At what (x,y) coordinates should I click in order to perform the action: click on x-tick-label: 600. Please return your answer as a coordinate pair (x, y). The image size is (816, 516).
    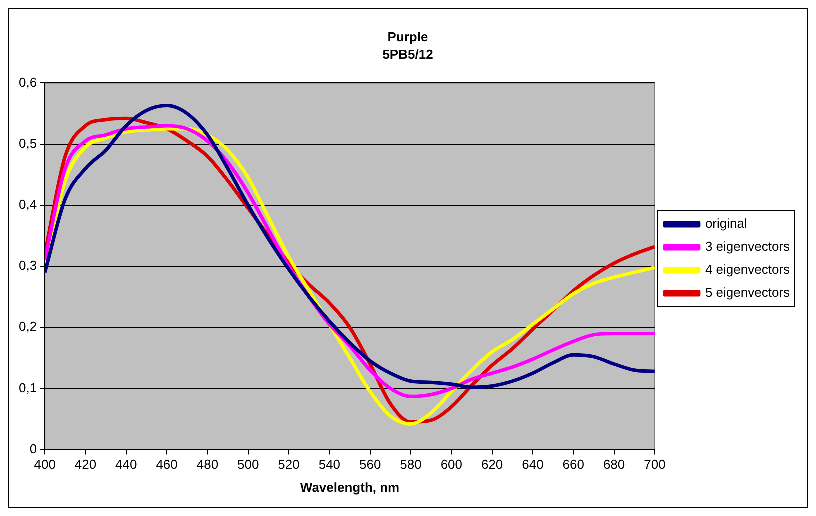
    Looking at the image, I should click on (451, 464).